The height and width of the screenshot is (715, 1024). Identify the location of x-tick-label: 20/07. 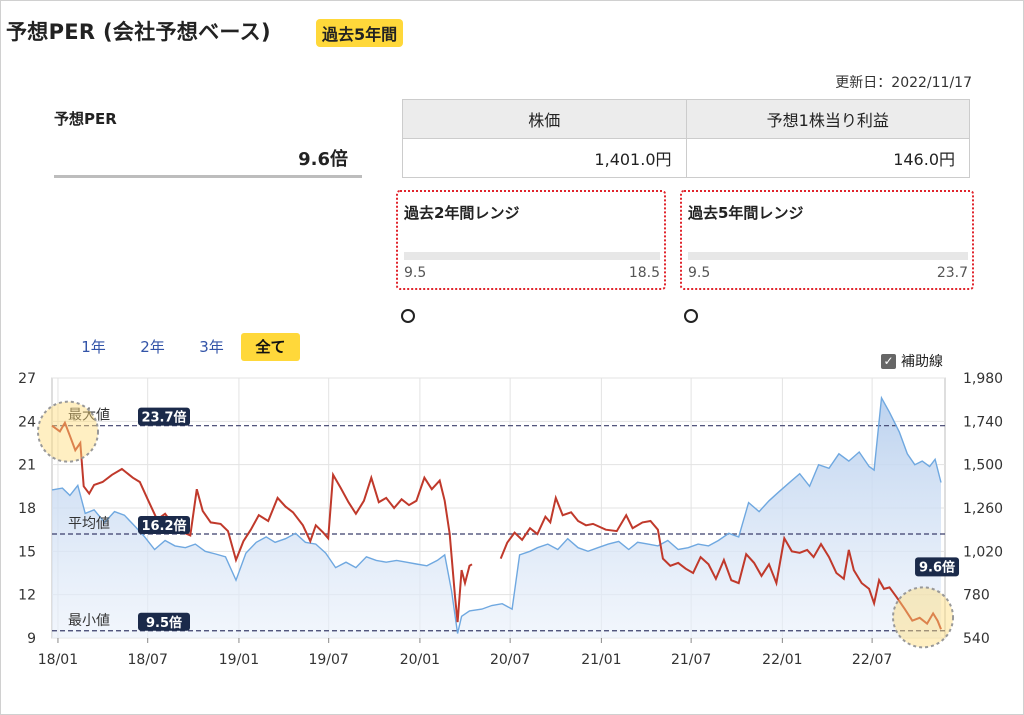
(510, 660).